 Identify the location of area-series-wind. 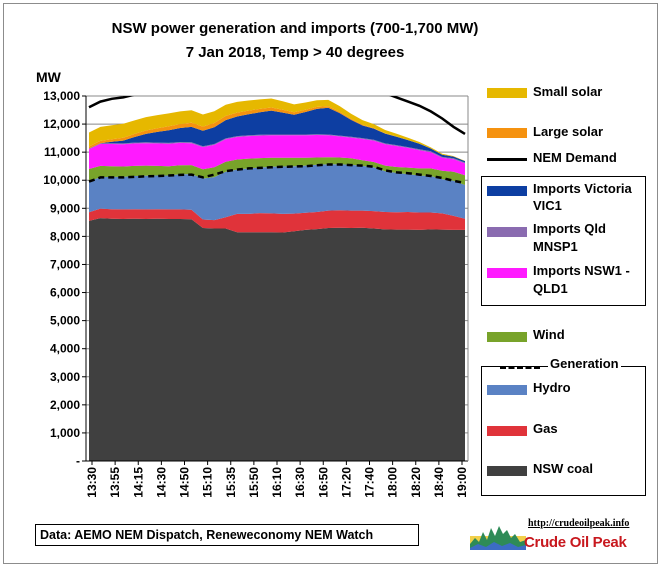
(277, 171).